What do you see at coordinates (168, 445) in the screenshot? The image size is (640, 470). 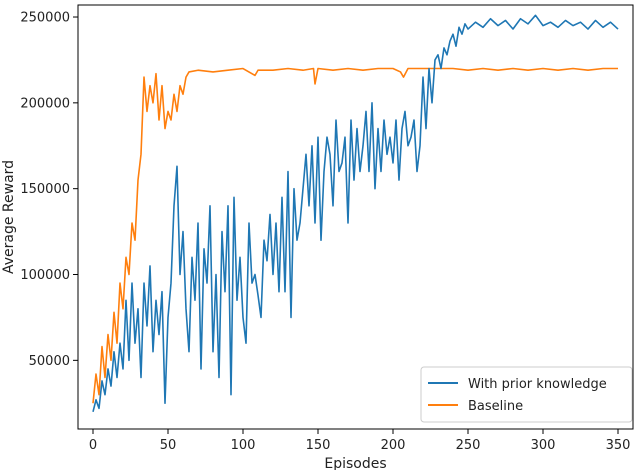 I see `x-tick-label: 50` at bounding box center [168, 445].